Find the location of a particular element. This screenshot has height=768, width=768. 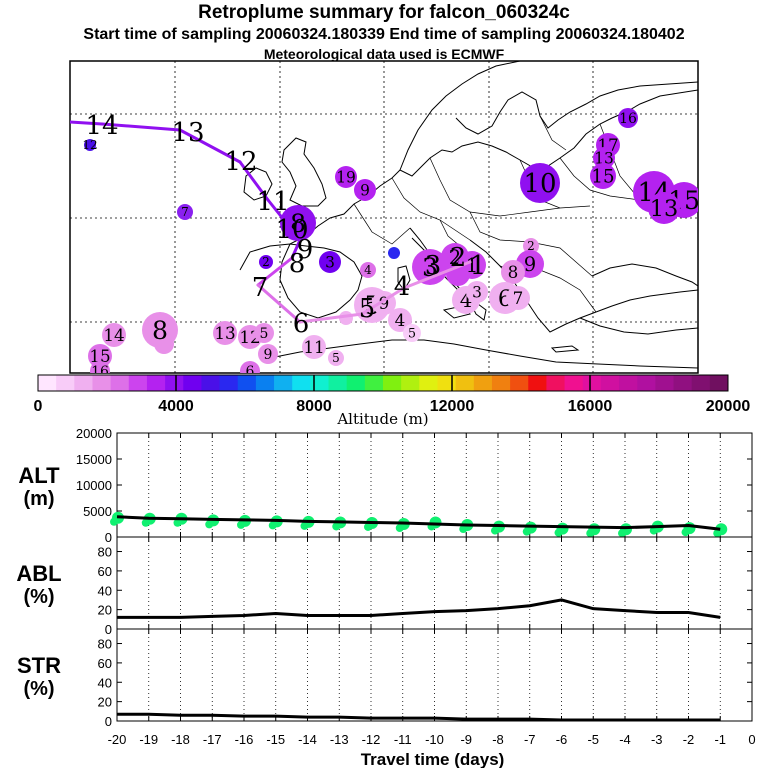

cluster-label: 2 is located at coordinates (531, 246).